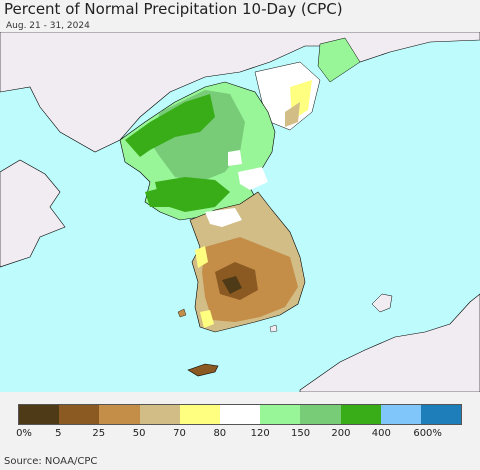 This screenshot has height=470, width=480. I want to click on legend-tick-label: 400, so click(381, 433).